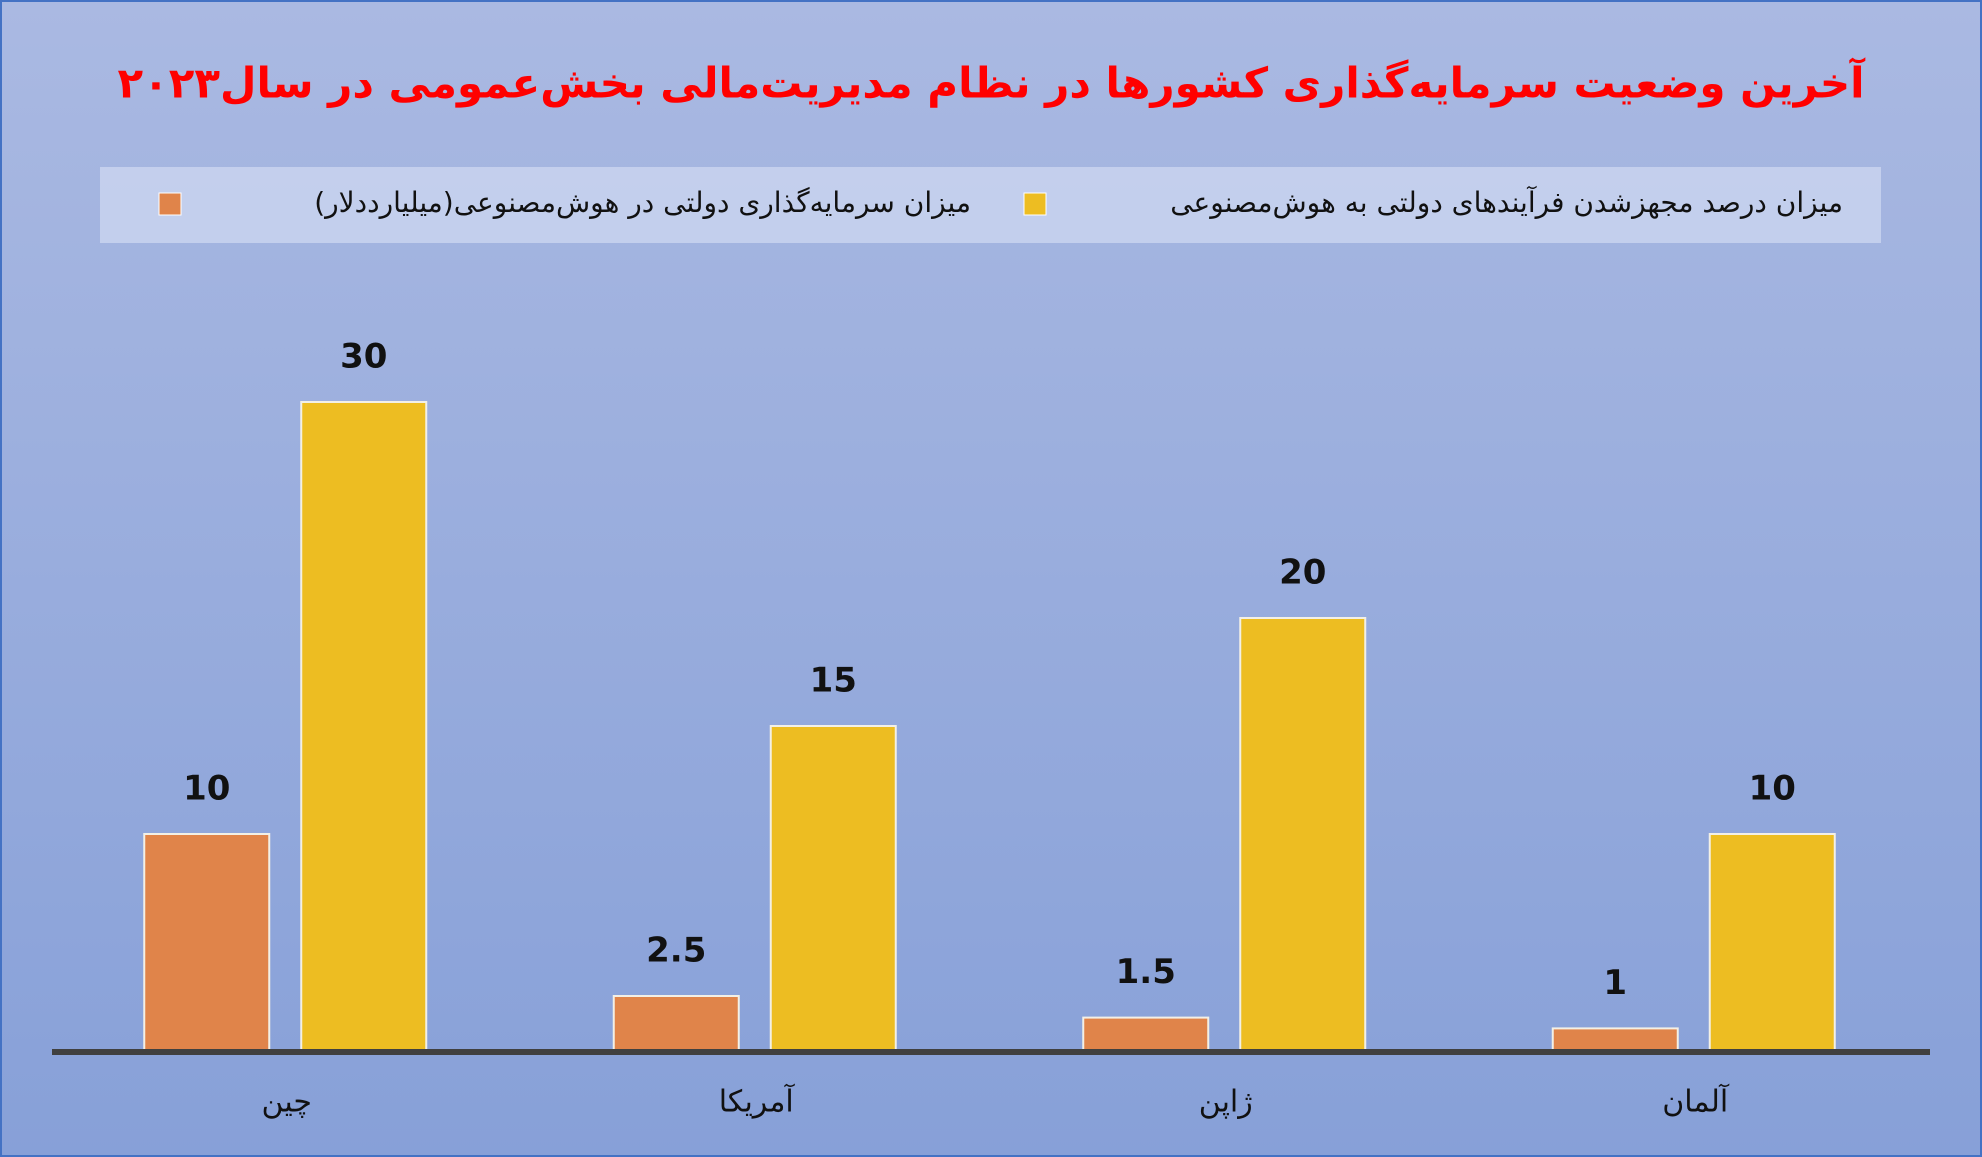 Image resolution: width=1982 pixels, height=1157 pixels. Describe the element at coordinates (676, 951) in the screenshot. I see `data-label: 2.5` at that location.